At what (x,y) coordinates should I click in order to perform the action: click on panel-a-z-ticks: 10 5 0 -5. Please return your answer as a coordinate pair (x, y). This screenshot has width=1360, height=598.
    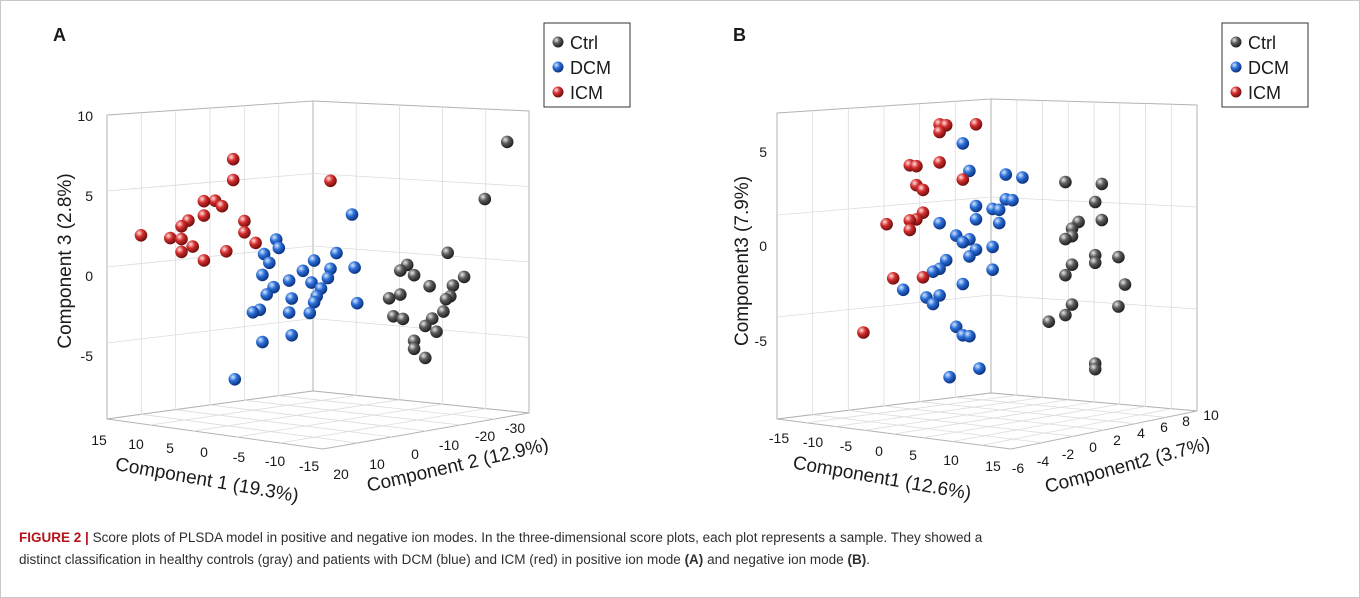
    Looking at the image, I should click on (85, 236).